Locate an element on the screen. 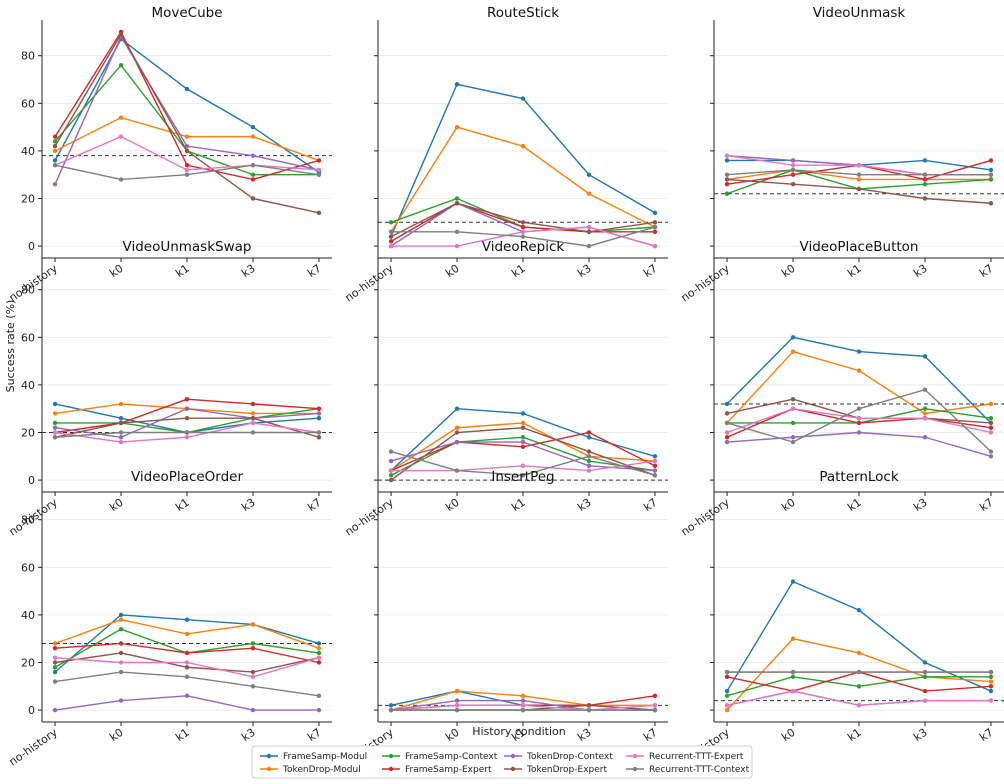 The image size is (1004, 784). subplot-VideoRepick: no-history k0 k1 k3 k7 VideoRepick is located at coordinates (505, 388).